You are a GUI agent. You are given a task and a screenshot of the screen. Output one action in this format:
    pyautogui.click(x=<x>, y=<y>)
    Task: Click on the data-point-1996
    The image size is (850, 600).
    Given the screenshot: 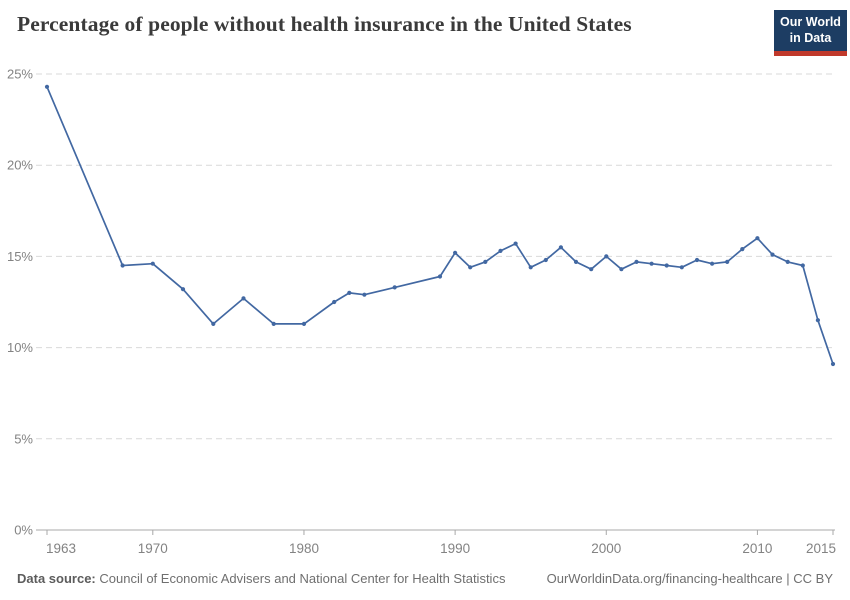 What is the action you would take?
    pyautogui.click(x=545, y=260)
    